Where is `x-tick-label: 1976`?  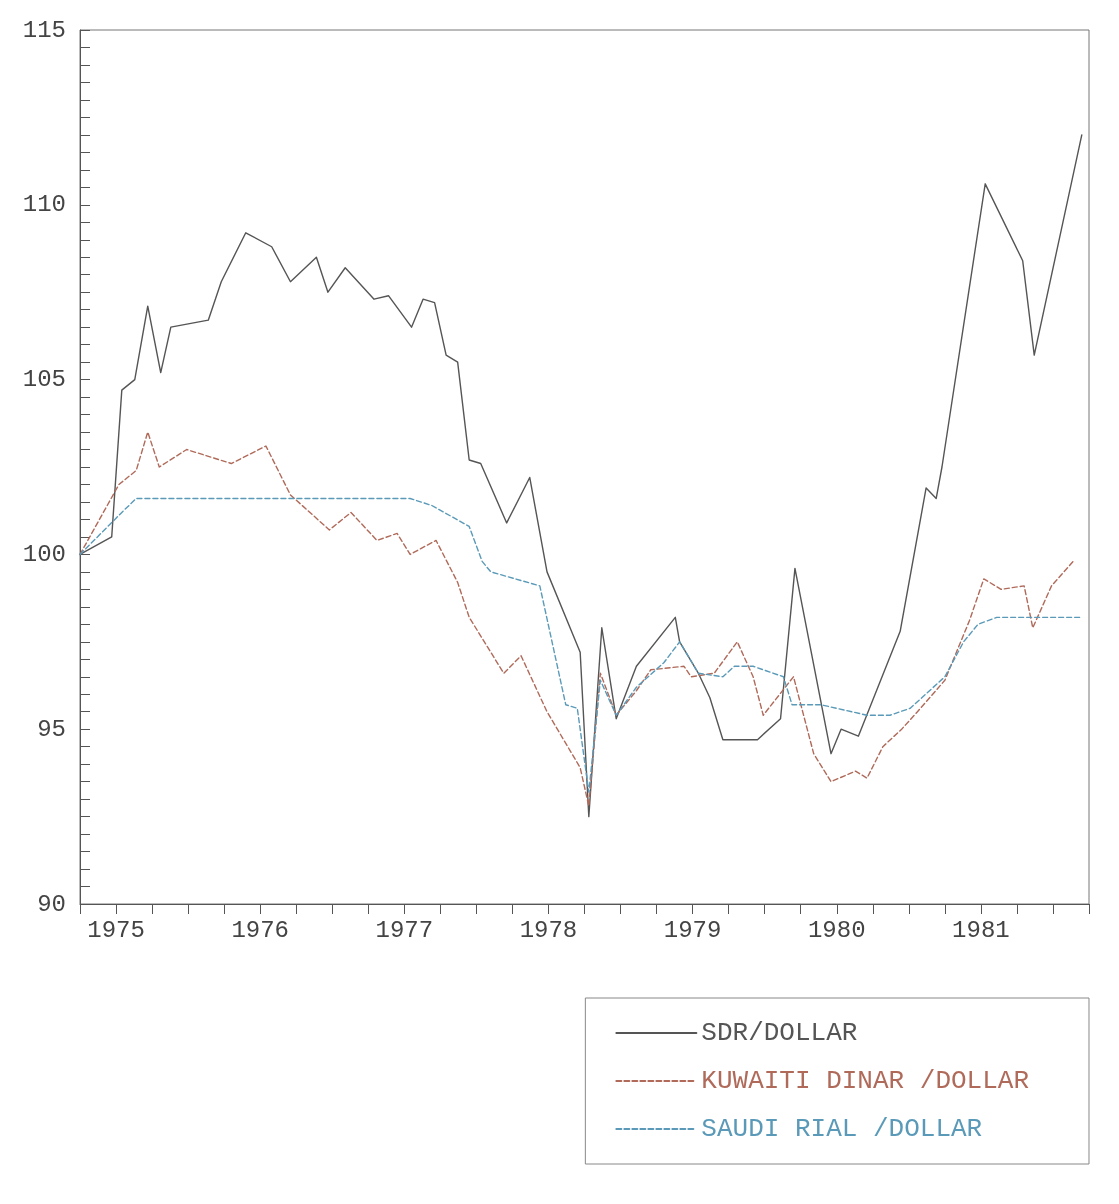 x-tick-label: 1976 is located at coordinates (260, 930).